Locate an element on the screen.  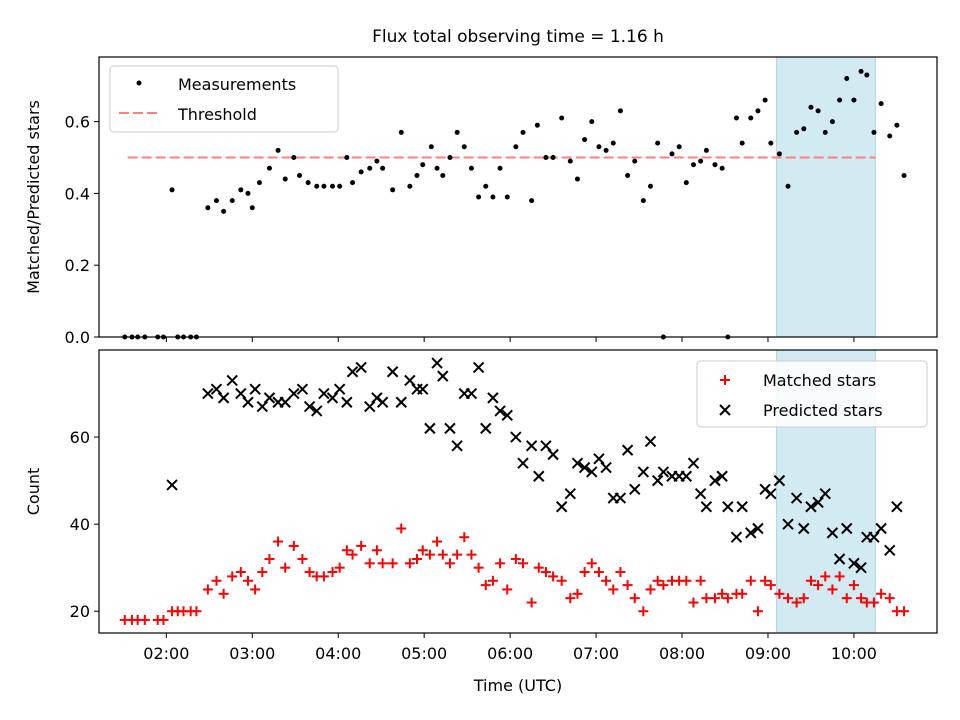
x-tick-label: 10:00 is located at coordinates (854, 653).